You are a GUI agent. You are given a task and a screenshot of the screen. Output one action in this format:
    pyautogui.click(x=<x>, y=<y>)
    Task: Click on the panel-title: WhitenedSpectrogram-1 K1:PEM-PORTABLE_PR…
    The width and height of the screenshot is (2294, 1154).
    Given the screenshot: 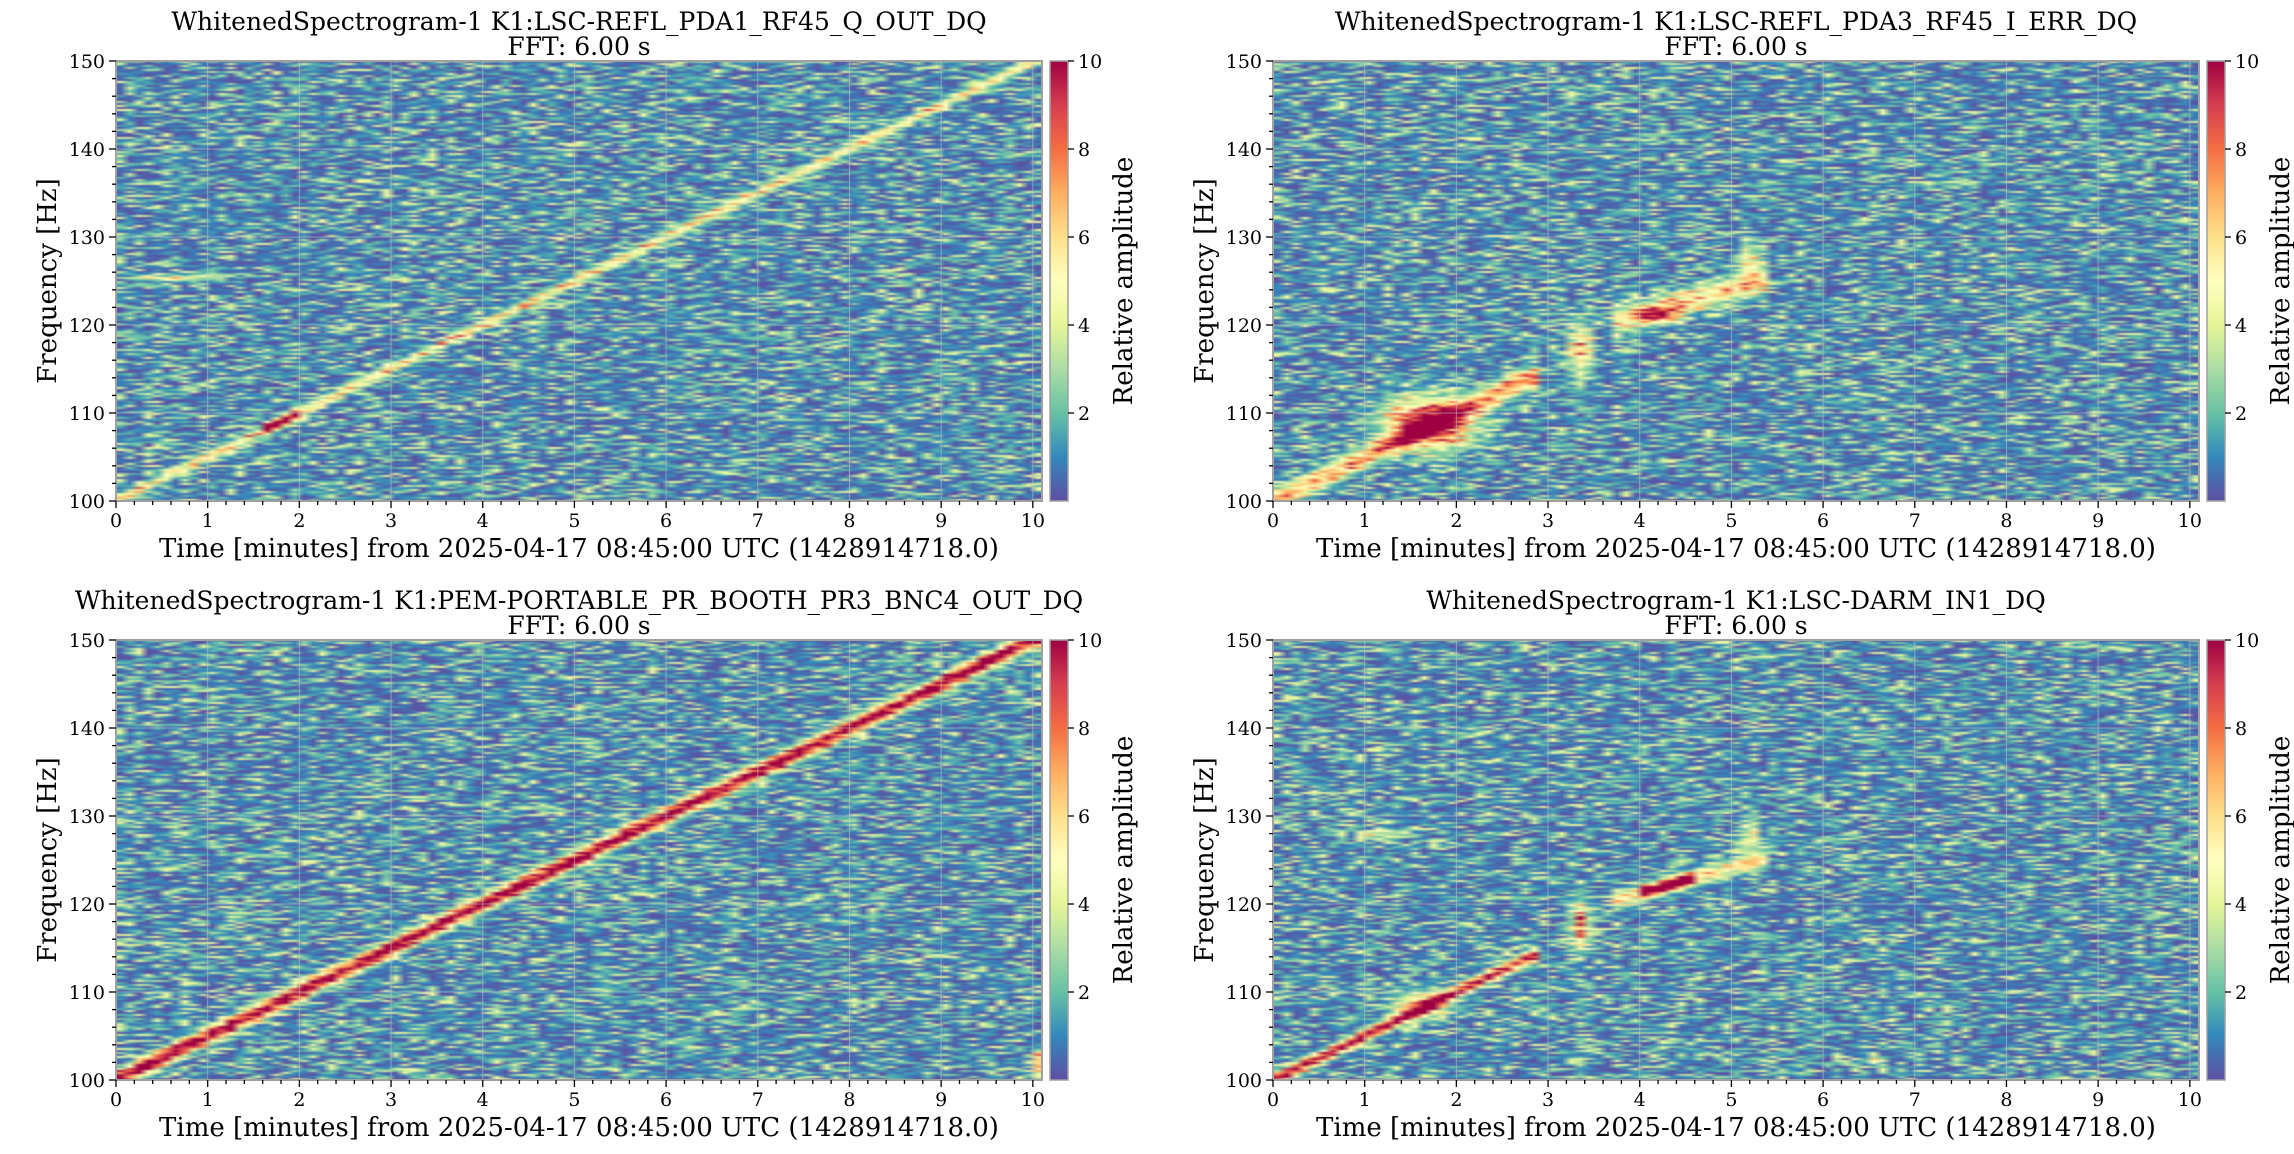 What is the action you would take?
    pyautogui.click(x=579, y=600)
    